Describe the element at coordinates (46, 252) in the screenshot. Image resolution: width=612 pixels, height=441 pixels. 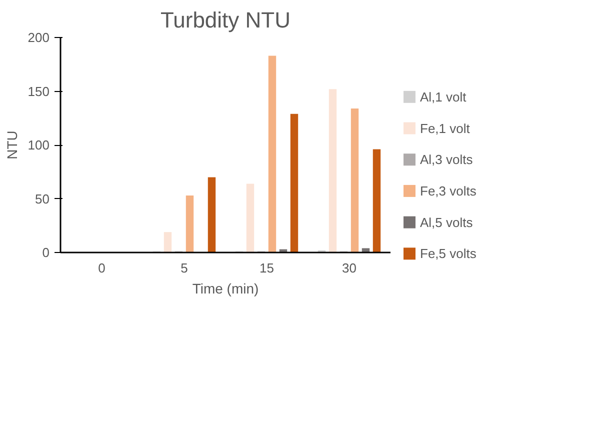
I see `y-tick-label: 0` at that location.